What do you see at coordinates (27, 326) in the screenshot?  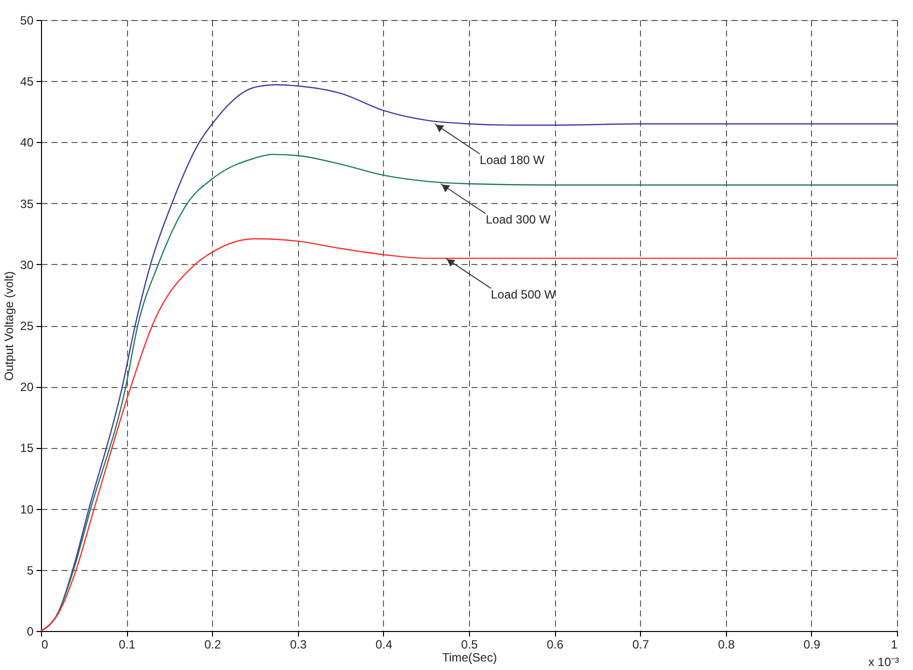 I see `y-tick-label: 25` at bounding box center [27, 326].